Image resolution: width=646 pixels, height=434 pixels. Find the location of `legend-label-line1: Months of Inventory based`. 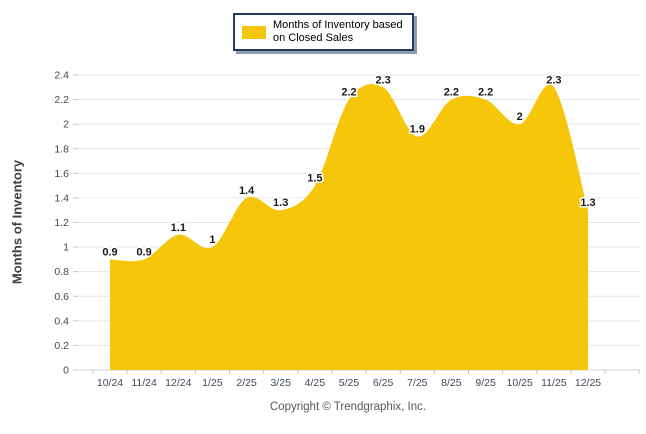

legend-label-line1: Months of Inventory based is located at coordinates (338, 25).